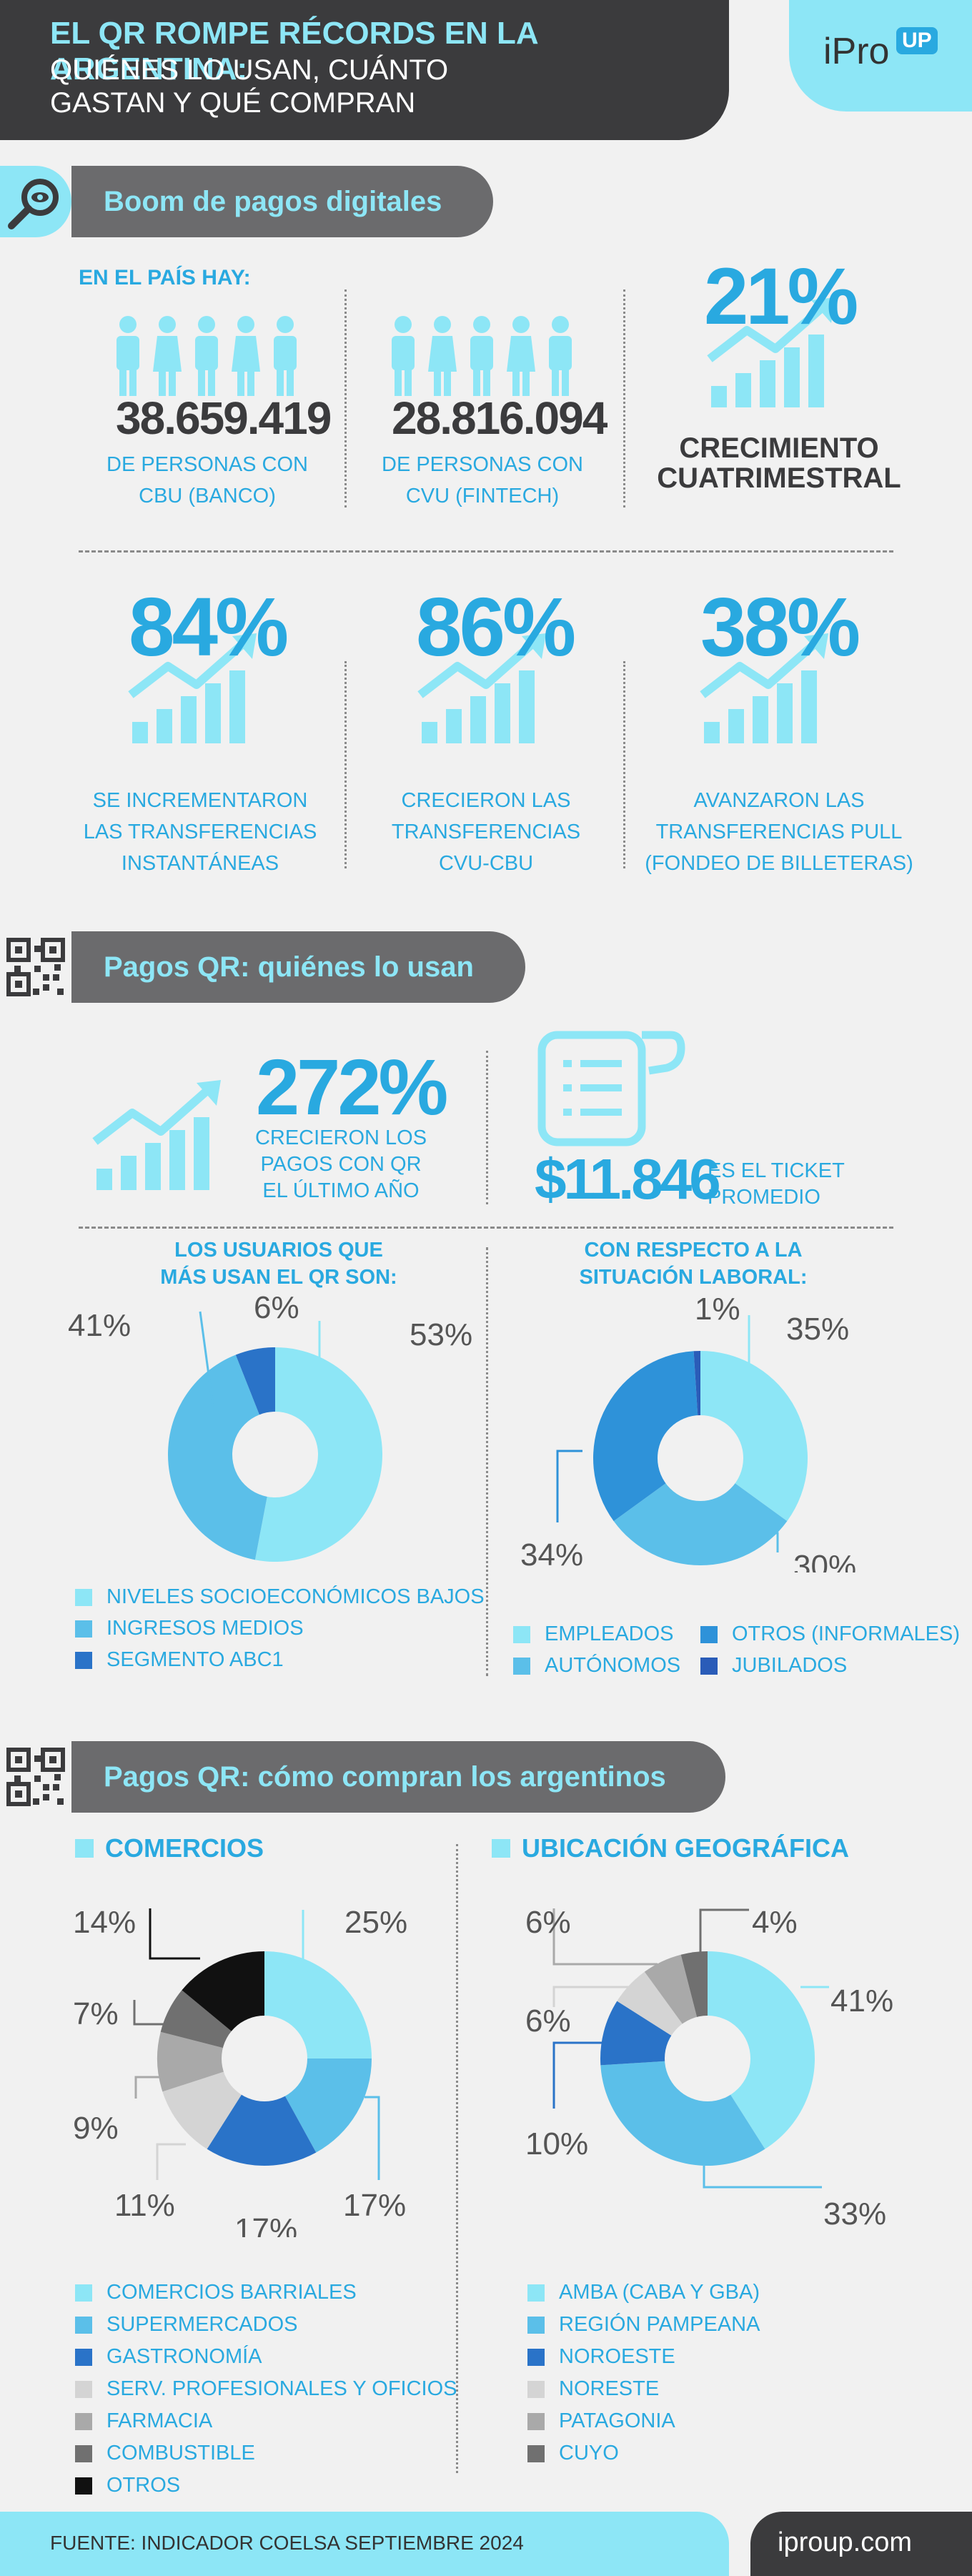 The image size is (972, 2576). I want to click on growth-label: CRECIMIENTO CUATRIMESTRAL, so click(779, 463).